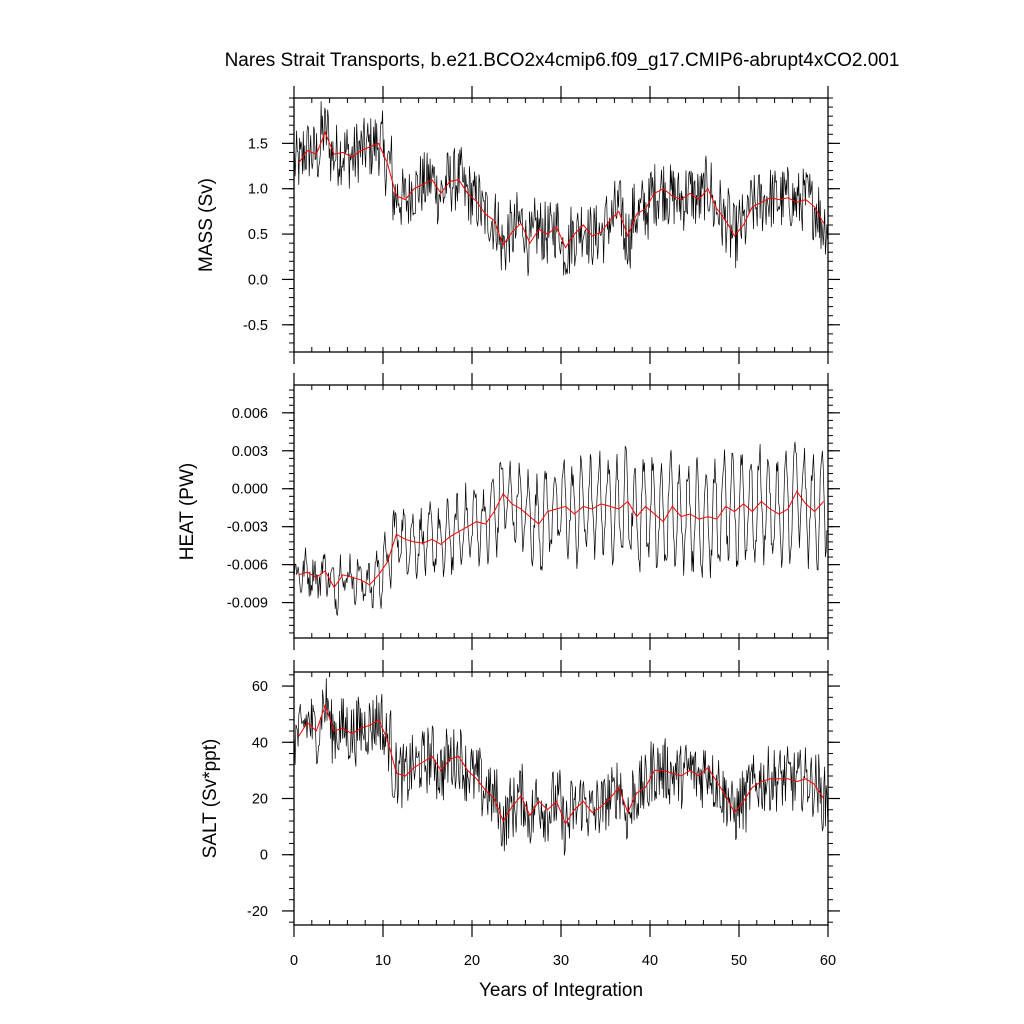 Image resolution: width=1024 pixels, height=1024 pixels. I want to click on salt-y-tick-label: 0, so click(264, 856).